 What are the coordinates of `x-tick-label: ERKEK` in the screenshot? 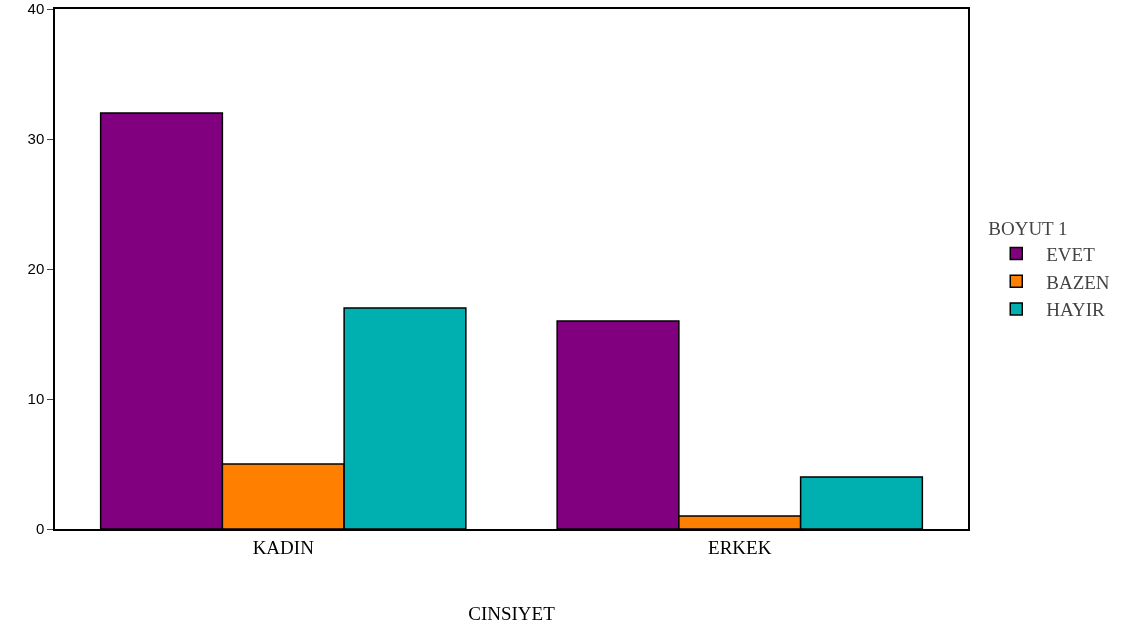 It's located at (740, 547).